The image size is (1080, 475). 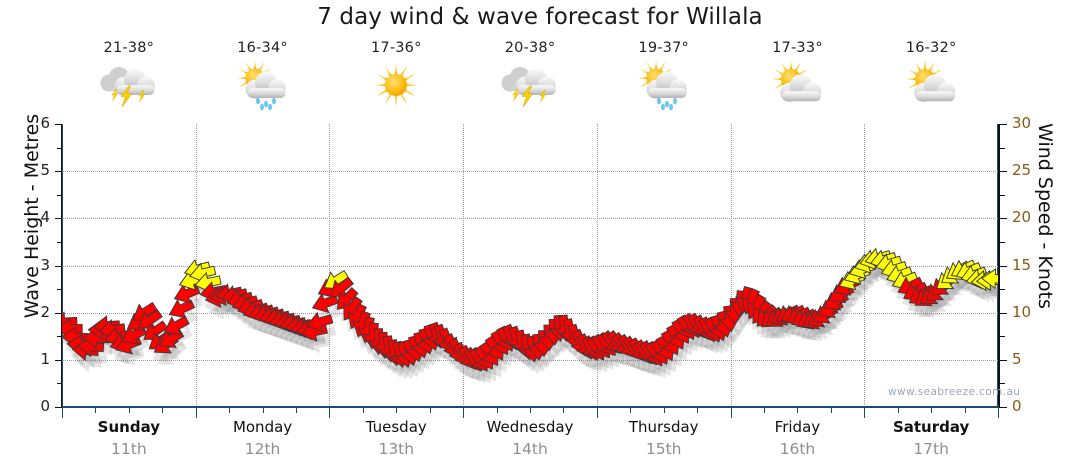 I want to click on y-label-left: 4, so click(x=45, y=217).